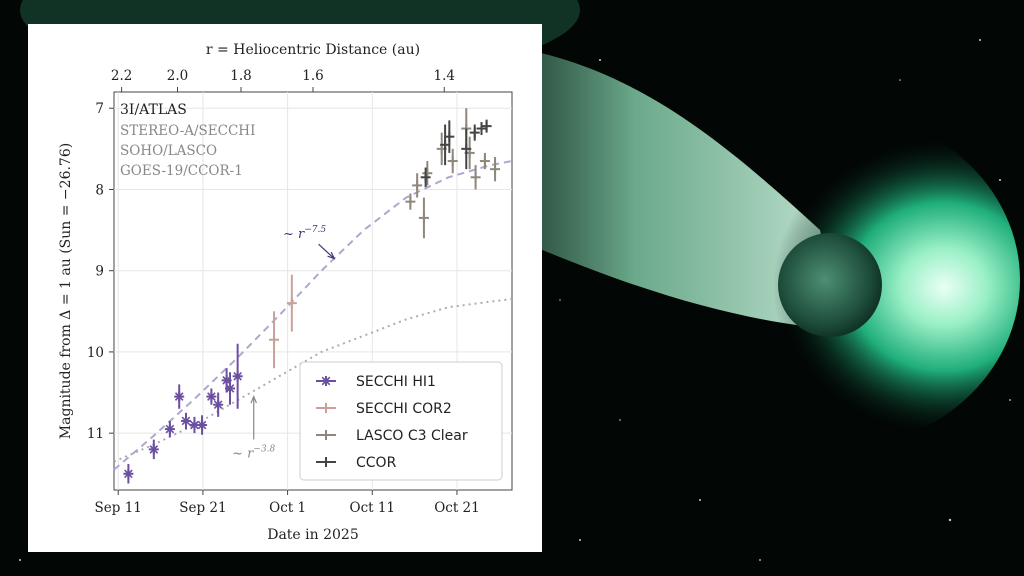 The width and height of the screenshot is (1024, 576). I want to click on legend-label: SECCHI HI1, so click(396, 382).